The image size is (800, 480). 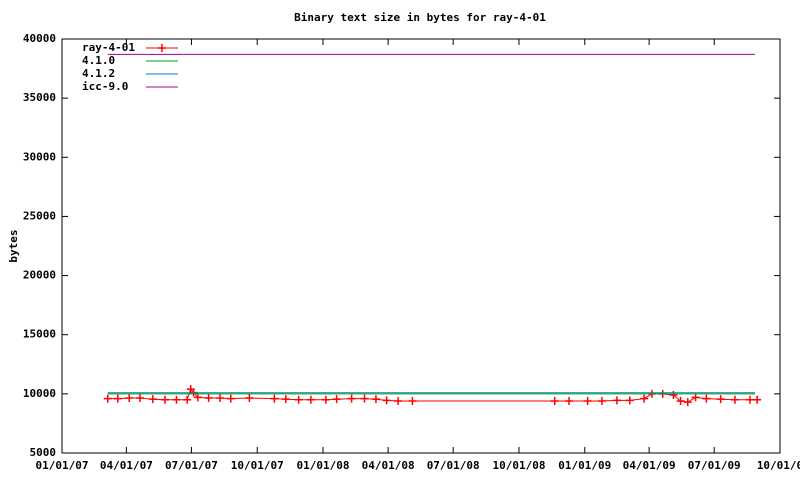 I want to click on x-tick-label: 04/01/07, so click(x=126, y=465).